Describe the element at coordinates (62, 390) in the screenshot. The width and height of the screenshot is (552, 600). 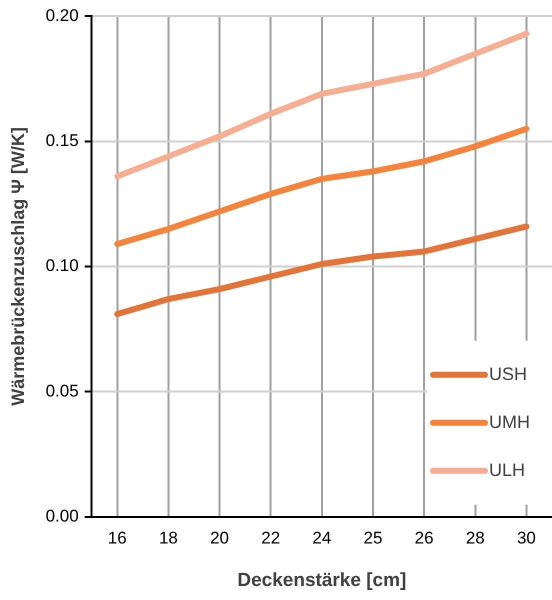
I see `y-tick-label: 0.05` at that location.